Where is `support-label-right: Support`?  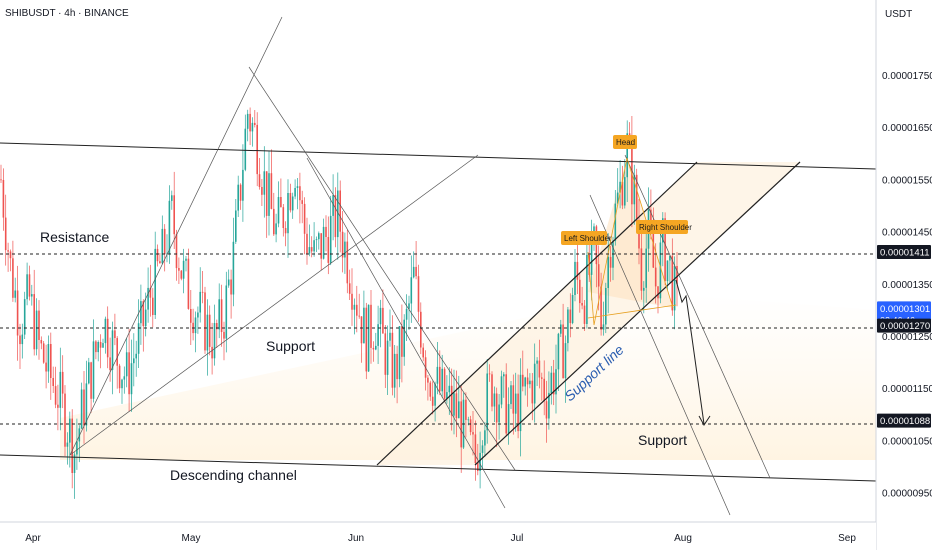
support-label-right: Support is located at coordinates (662, 440).